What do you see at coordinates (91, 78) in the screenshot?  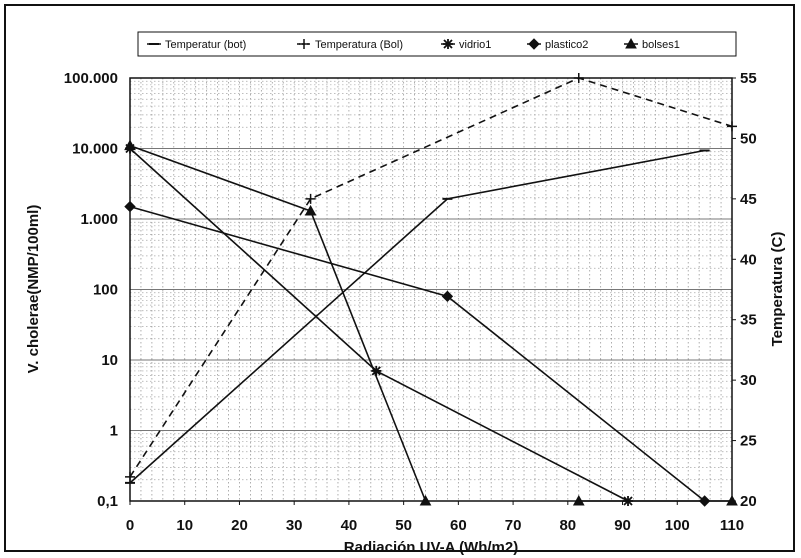 I see `y-tick-label: 100.000` at bounding box center [91, 78].